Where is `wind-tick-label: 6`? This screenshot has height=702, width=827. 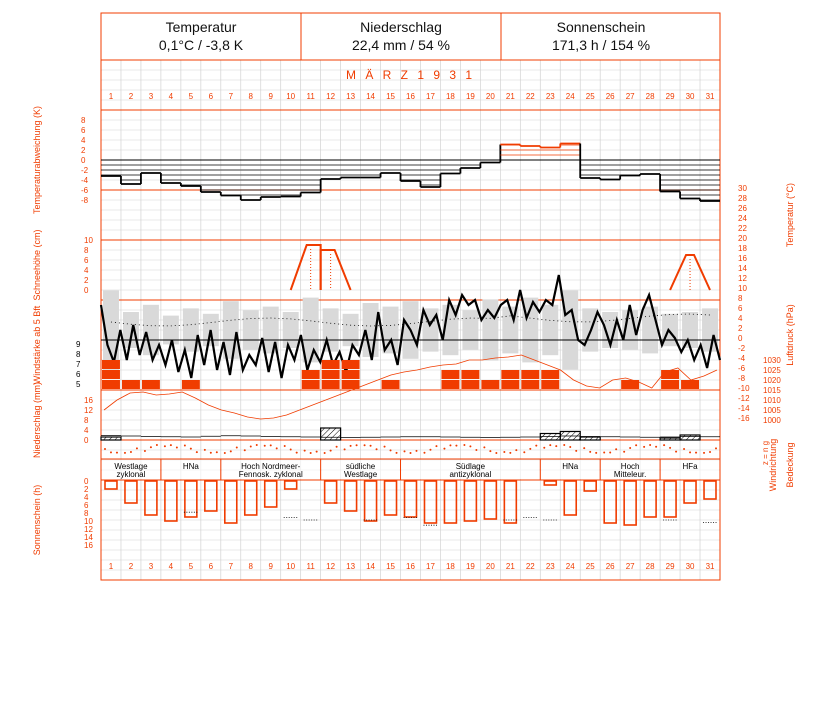 wind-tick-label: 6 is located at coordinates (78, 374).